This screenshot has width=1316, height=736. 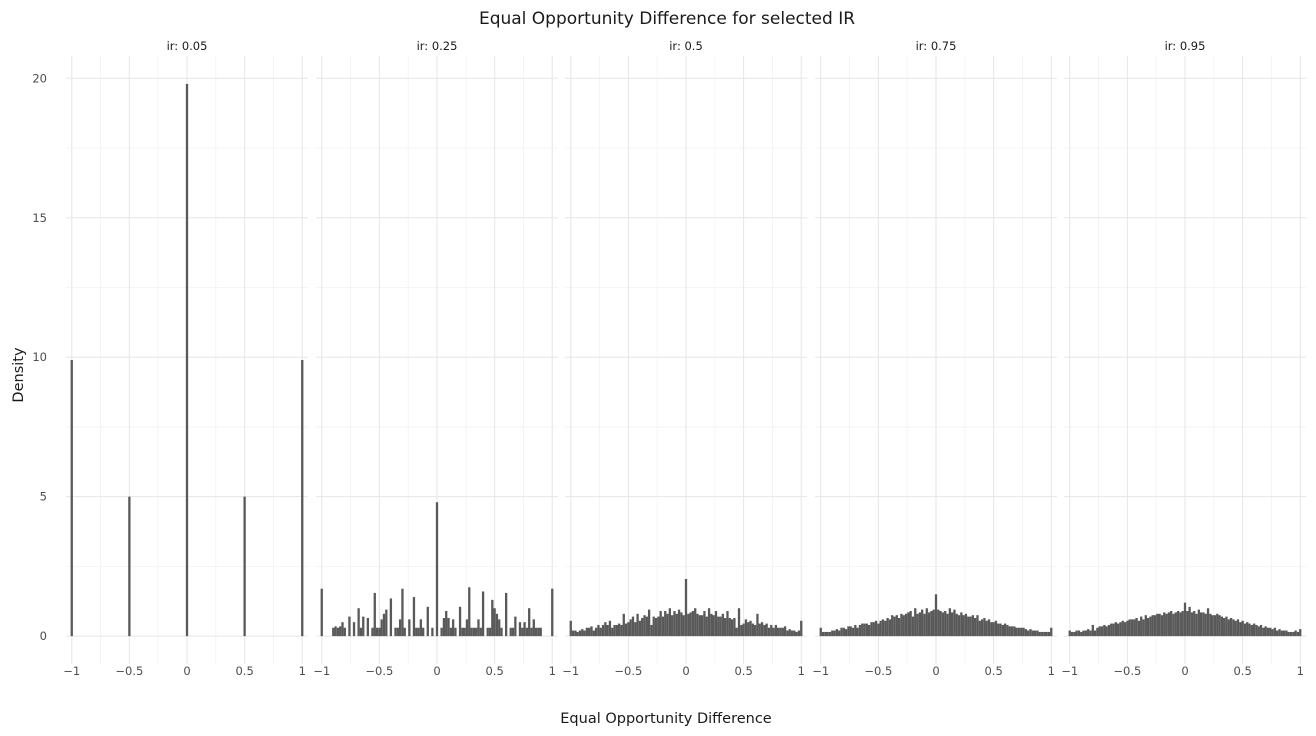 I want to click on facet-strip-label: ir: 0.95, so click(x=1185, y=46).